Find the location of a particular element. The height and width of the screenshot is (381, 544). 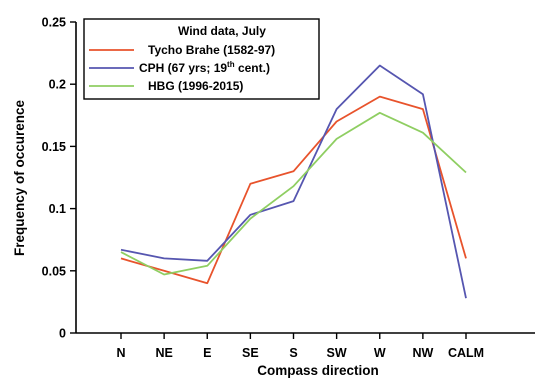

x-tick-label: S is located at coordinates (293, 353).